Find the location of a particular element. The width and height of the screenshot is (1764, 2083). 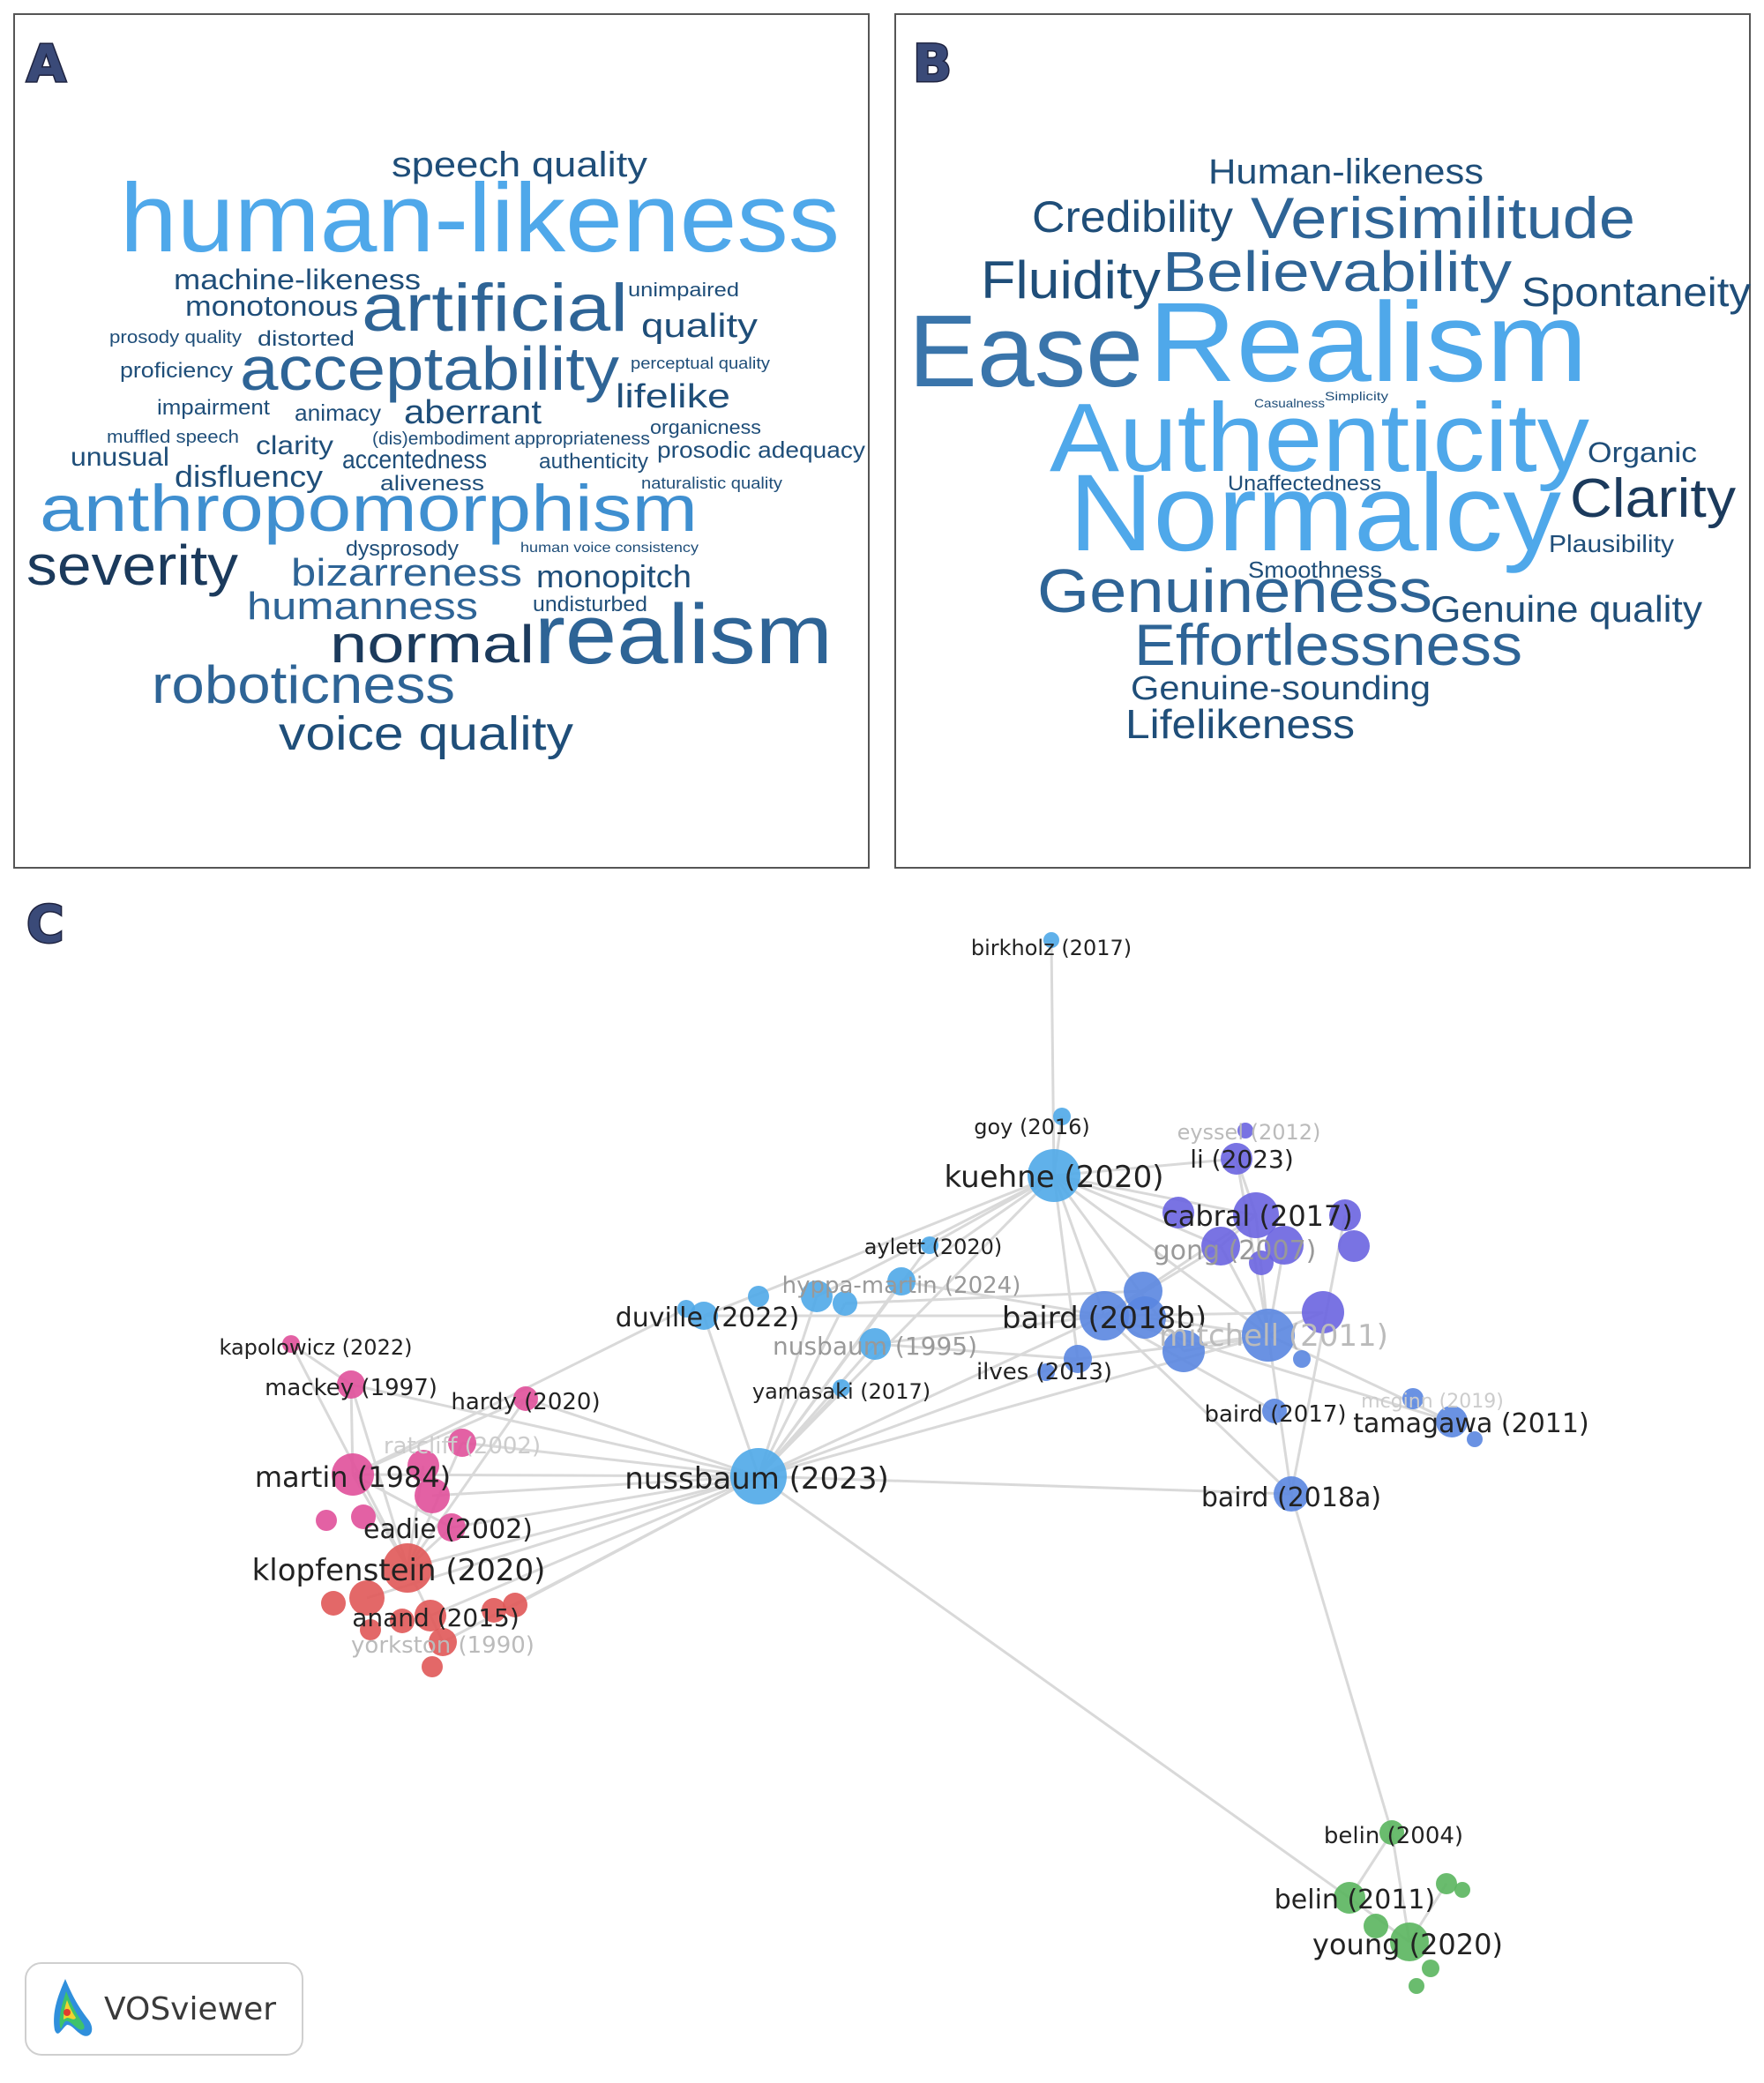

wc-a-word-machine-likeness: machine-likeness is located at coordinates (297, 279).